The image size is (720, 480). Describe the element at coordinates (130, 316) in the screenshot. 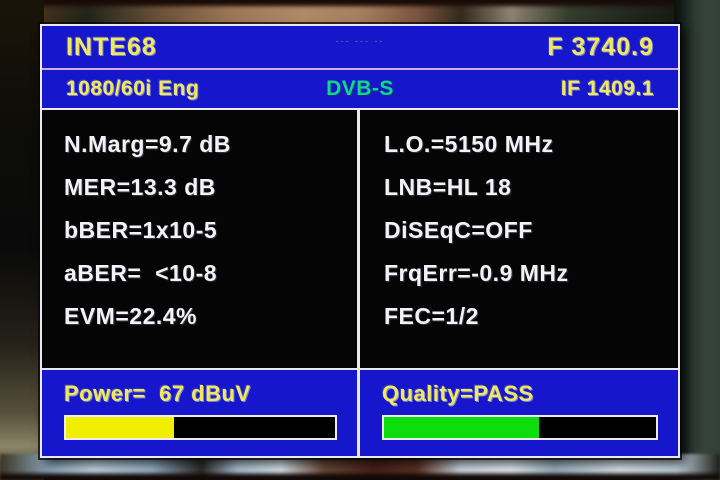

I see `metric-evm: EVM=22.4%` at that location.